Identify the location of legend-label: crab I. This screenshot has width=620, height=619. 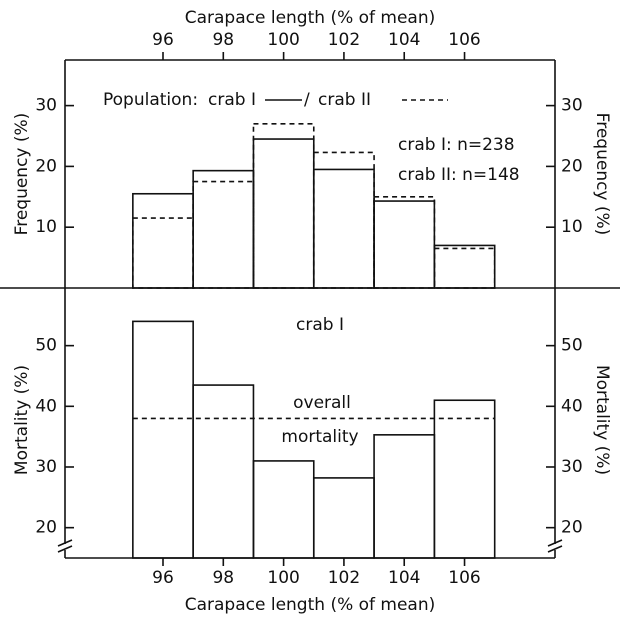
(232, 100).